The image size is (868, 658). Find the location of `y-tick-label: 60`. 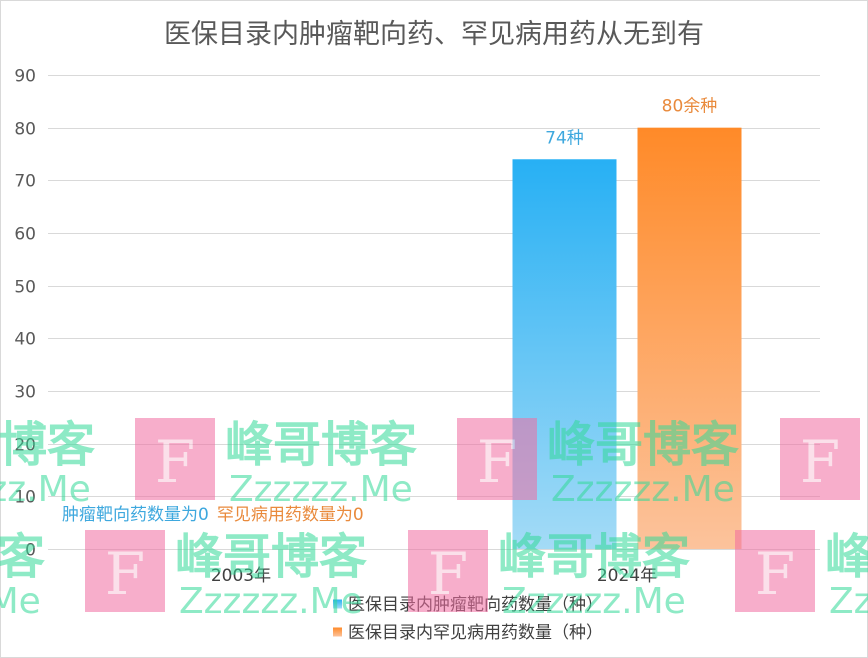

y-tick-label: 60 is located at coordinates (25, 235).